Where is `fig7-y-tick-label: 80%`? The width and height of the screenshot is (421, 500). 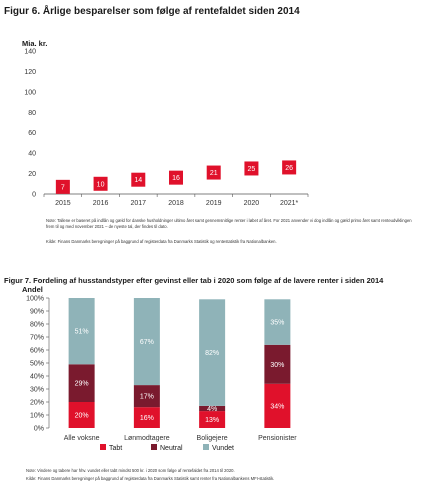 fig7-y-tick-label: 80% is located at coordinates (37, 325).